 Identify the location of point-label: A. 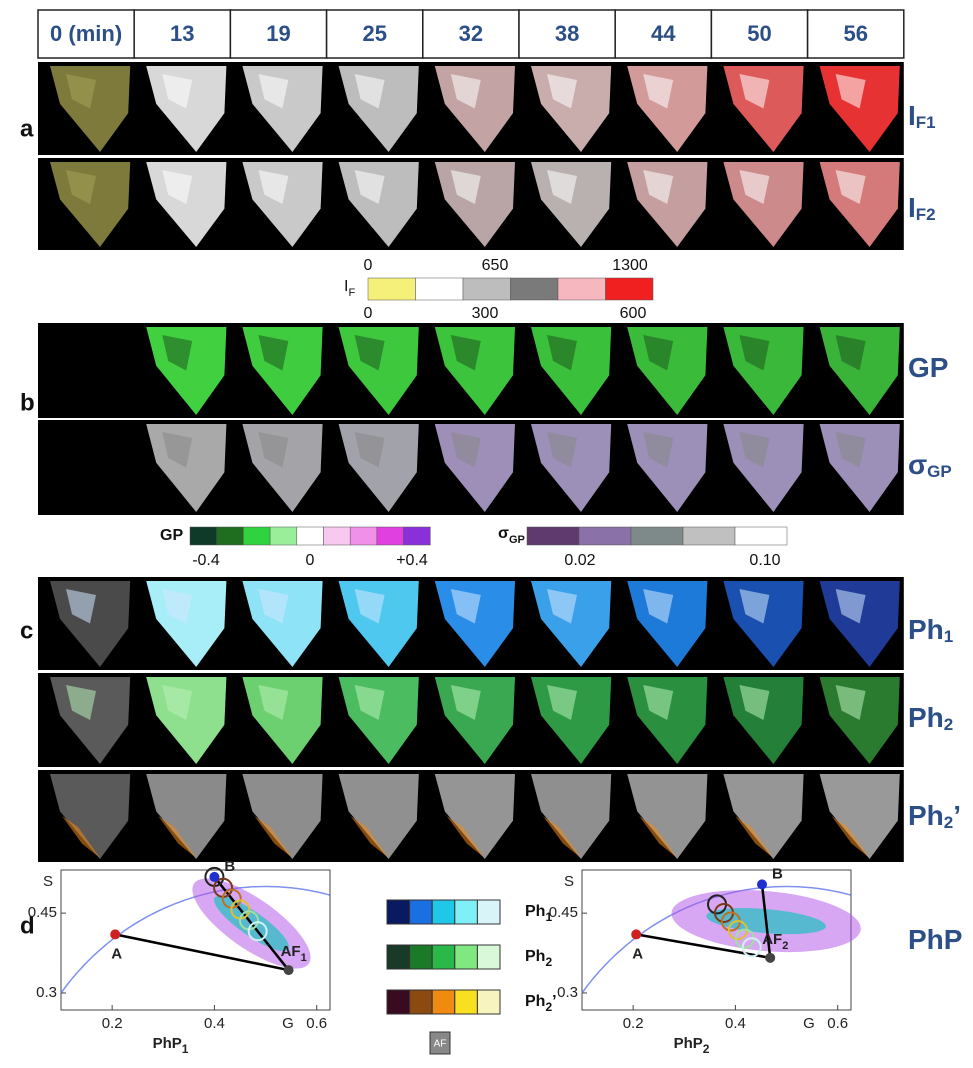
(637, 953).